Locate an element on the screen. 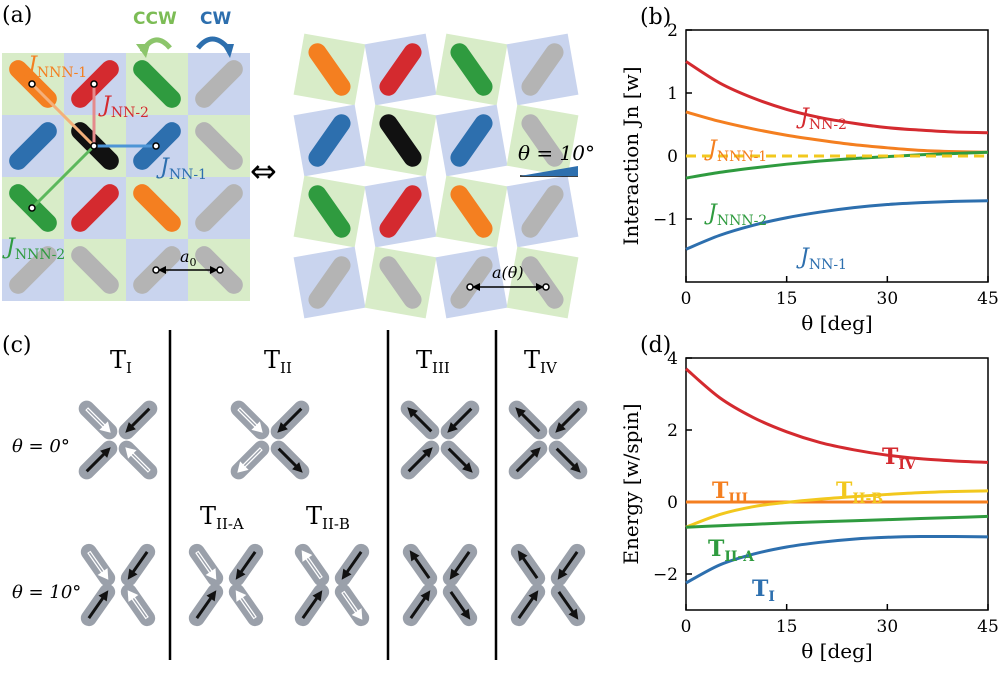  panel-b-label: (b) is located at coordinates (655, 17).